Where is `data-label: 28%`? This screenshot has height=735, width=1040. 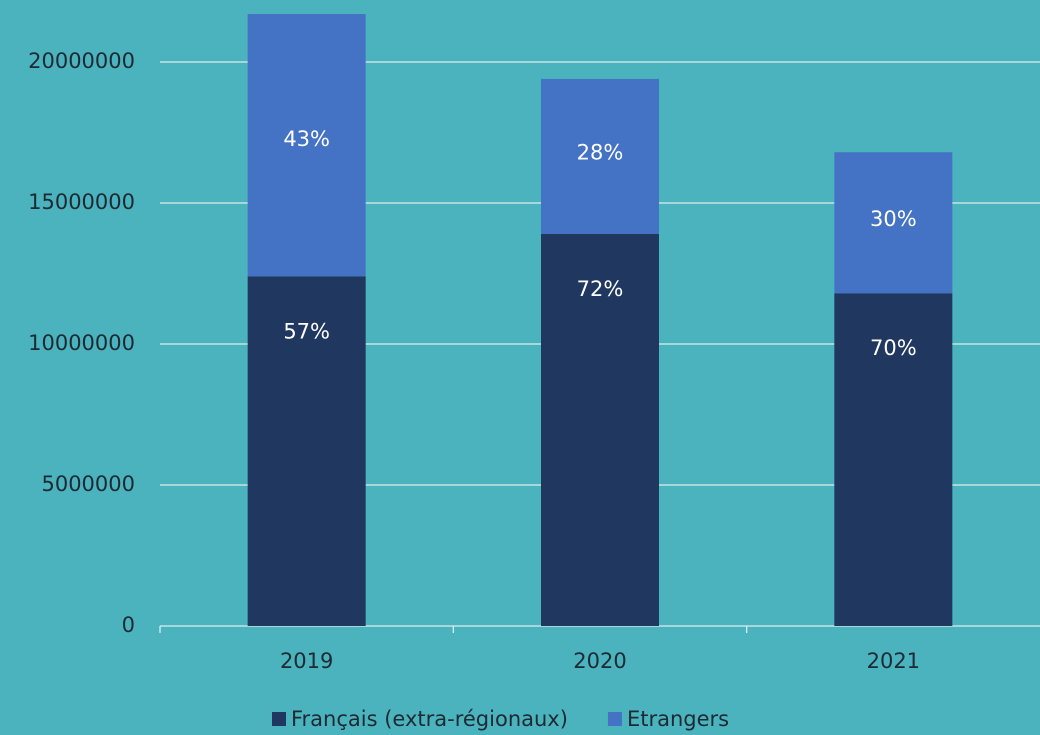
data-label: 28% is located at coordinates (600, 152).